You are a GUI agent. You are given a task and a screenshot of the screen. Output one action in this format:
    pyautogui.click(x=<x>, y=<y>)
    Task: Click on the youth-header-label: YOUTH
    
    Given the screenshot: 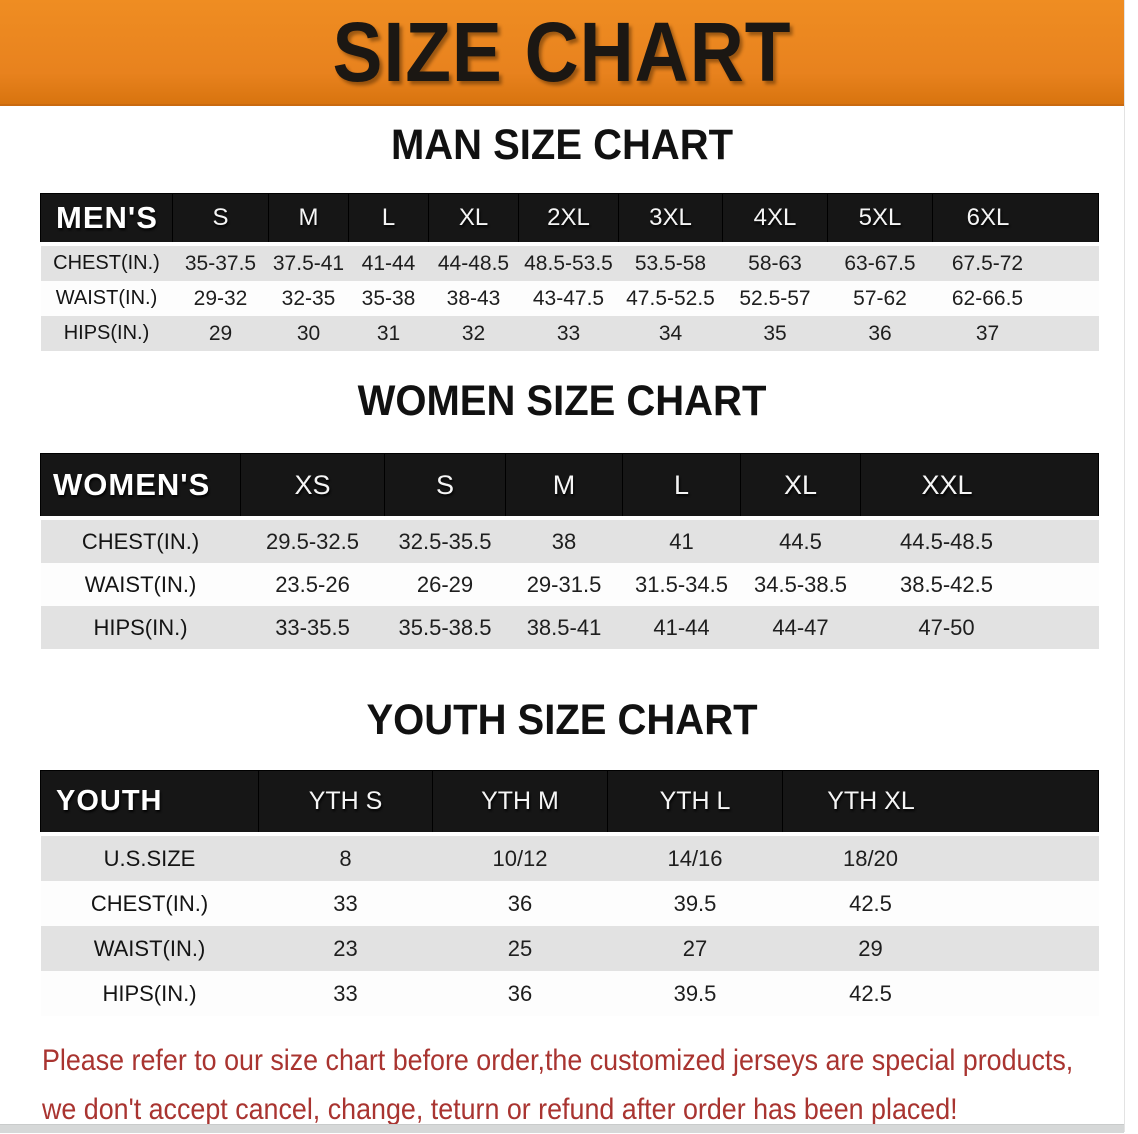 What is the action you would take?
    pyautogui.click(x=149, y=802)
    